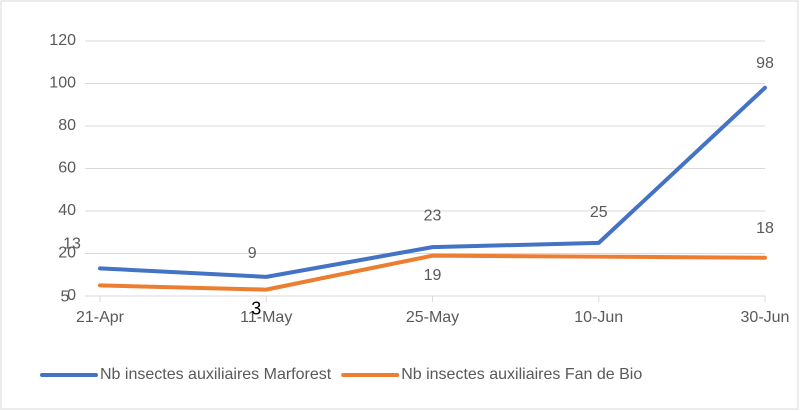  What do you see at coordinates (62, 40) in the screenshot?
I see `y-tick-label: 120` at bounding box center [62, 40].